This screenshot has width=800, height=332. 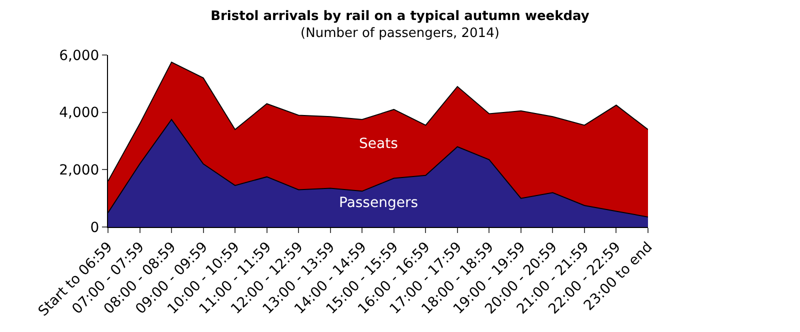 What do you see at coordinates (95, 228) in the screenshot?
I see `y-tick-label: 0` at bounding box center [95, 228].